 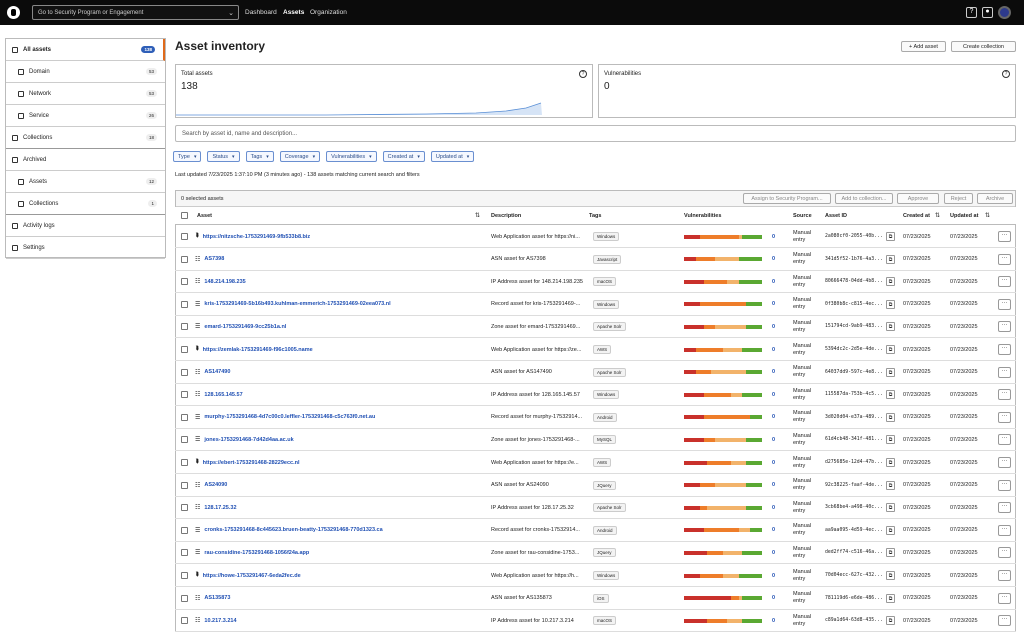 What do you see at coordinates (85, 160) in the screenshot?
I see `sidebar-item: Archived` at bounding box center [85, 160].